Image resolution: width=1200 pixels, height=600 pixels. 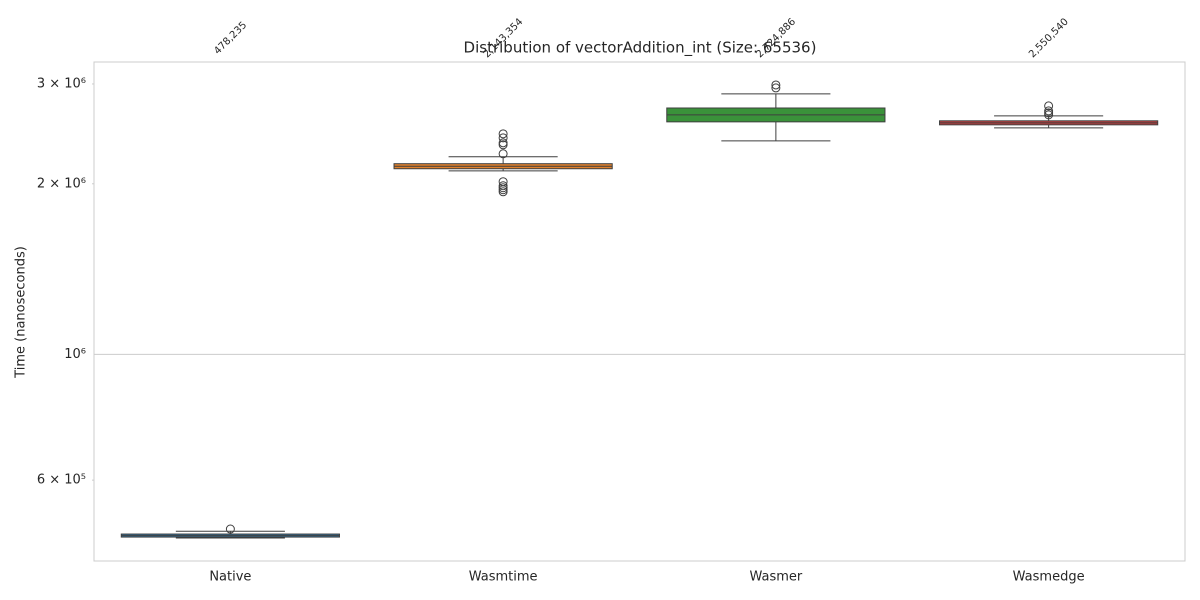 What do you see at coordinates (1049, 38) in the screenshot?
I see `annotation: 2,550,540` at bounding box center [1049, 38].